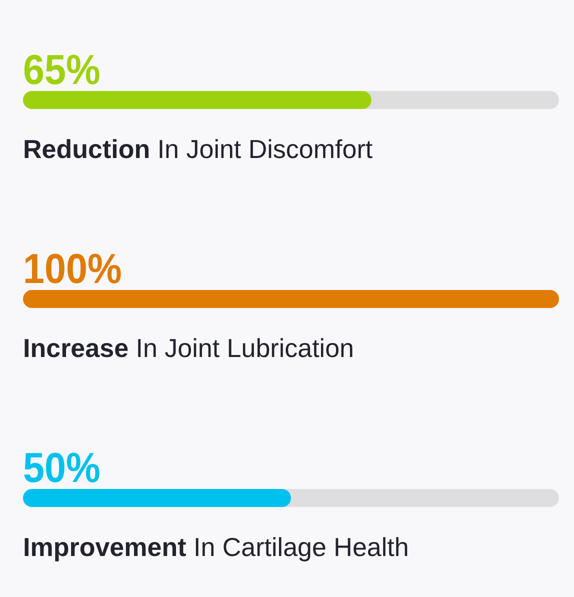  I want to click on y-tick-label: Reduction In Joint Discomfort, so click(198, 149).